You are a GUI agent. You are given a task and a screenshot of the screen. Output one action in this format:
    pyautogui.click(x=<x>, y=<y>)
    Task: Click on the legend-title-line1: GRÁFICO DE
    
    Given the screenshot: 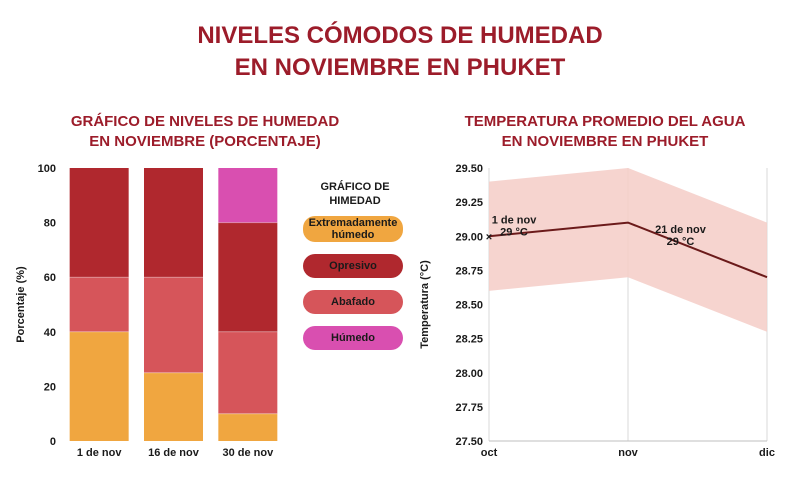 What is the action you would take?
    pyautogui.click(x=355, y=187)
    